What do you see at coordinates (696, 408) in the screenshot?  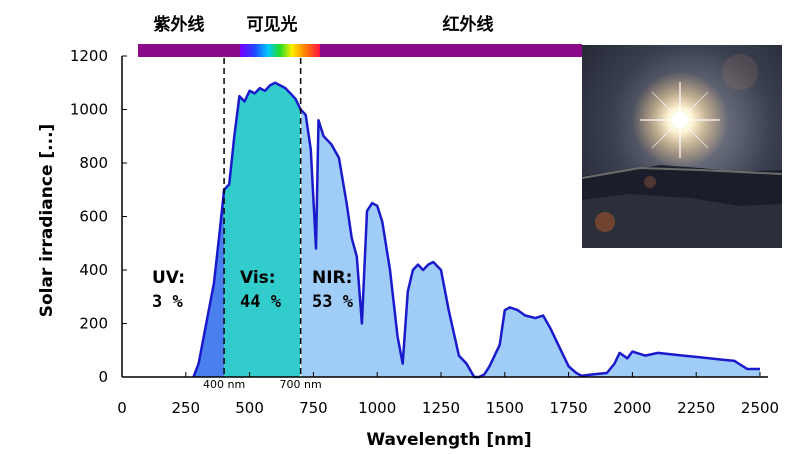 I see `x-tick-label: 2250` at bounding box center [696, 408].